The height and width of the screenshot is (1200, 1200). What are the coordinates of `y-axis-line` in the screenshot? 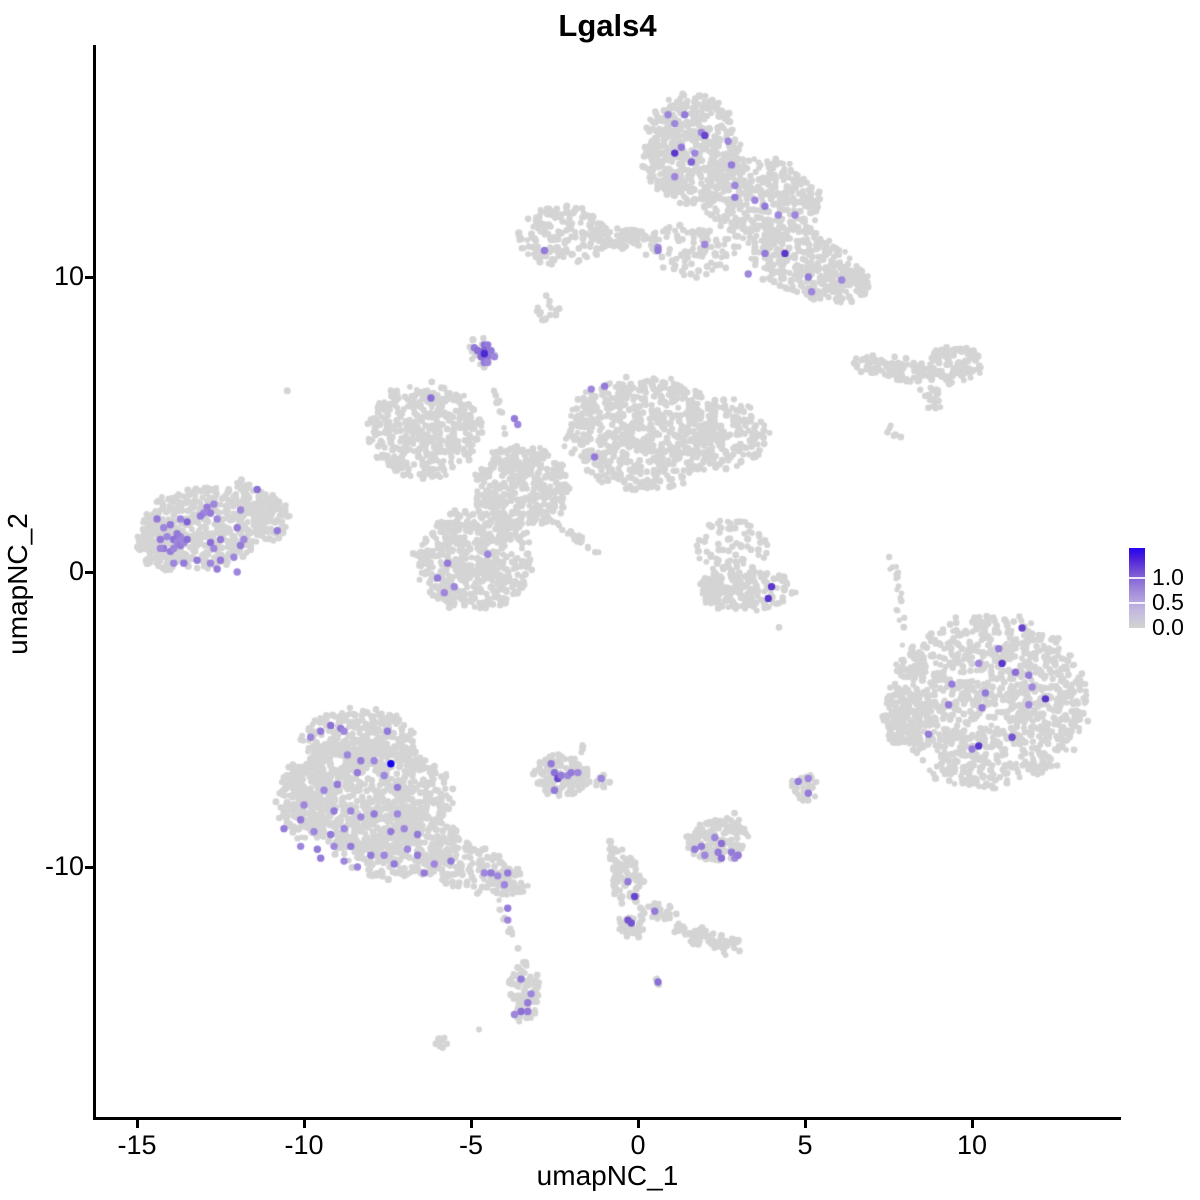 It's located at (94, 582).